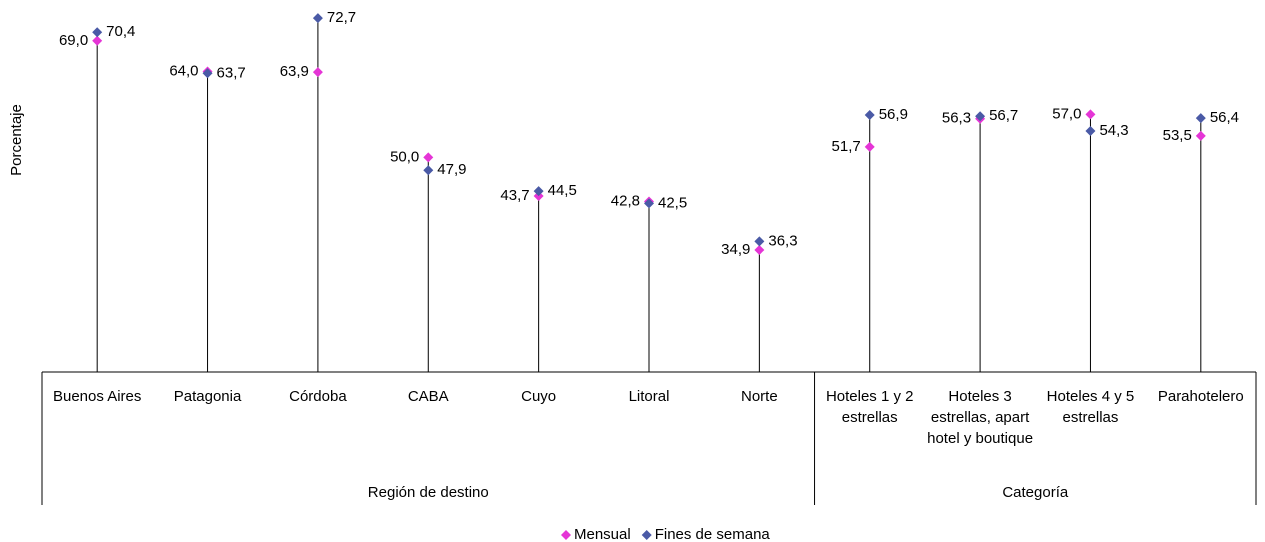  Describe the element at coordinates (341, 17) in the screenshot. I see `value-label: 72,7` at that location.